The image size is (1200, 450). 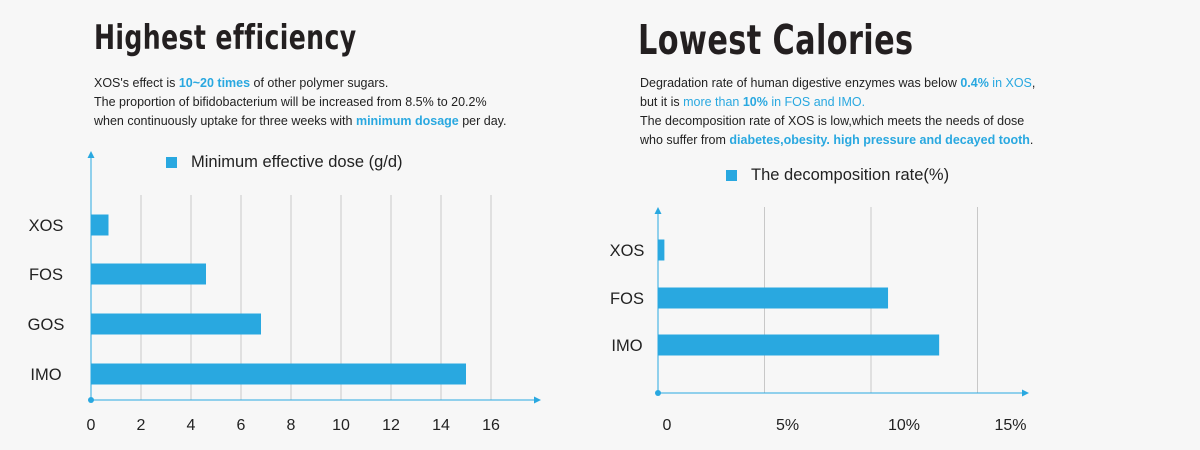 I want to click on x-tick-label: 15%, so click(x=1010, y=425).